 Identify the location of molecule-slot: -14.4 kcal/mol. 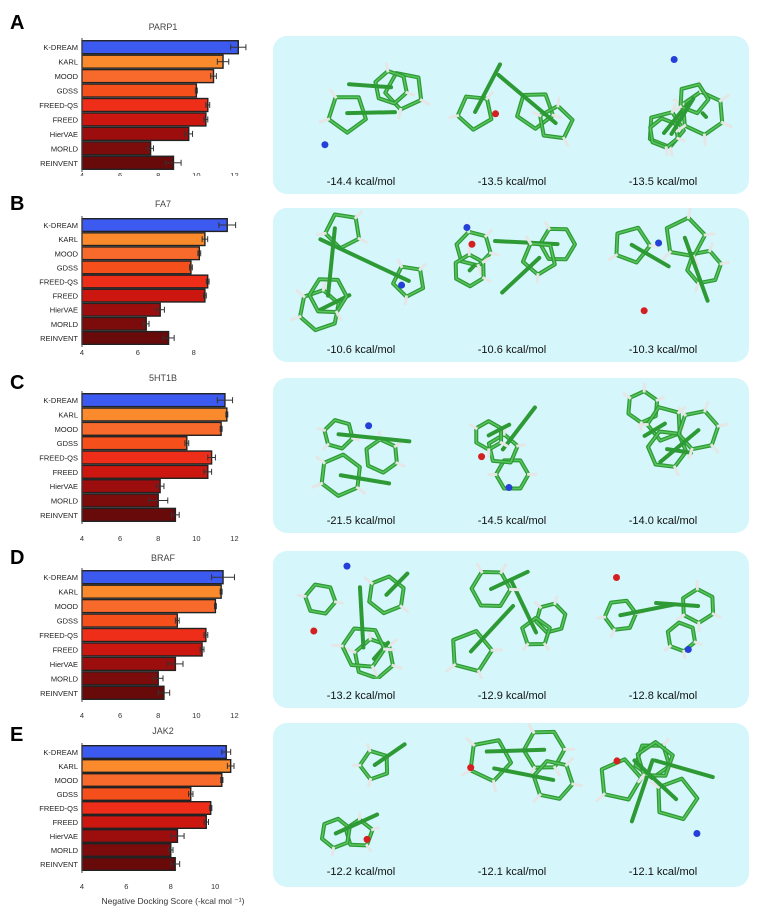
(361, 115).